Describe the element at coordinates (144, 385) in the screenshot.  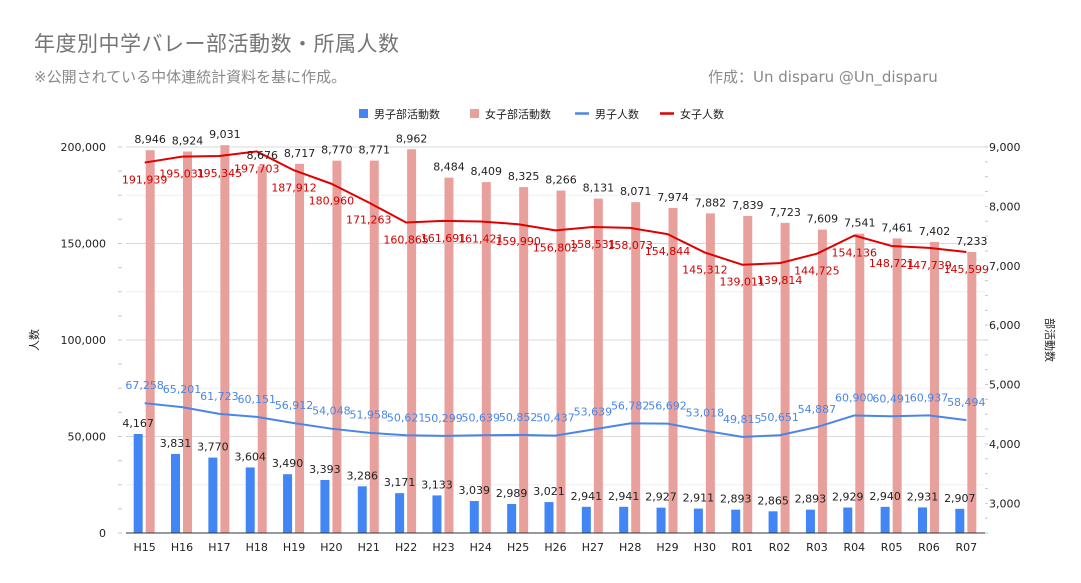
I see `line-boys-members-label: 67,258` at that location.